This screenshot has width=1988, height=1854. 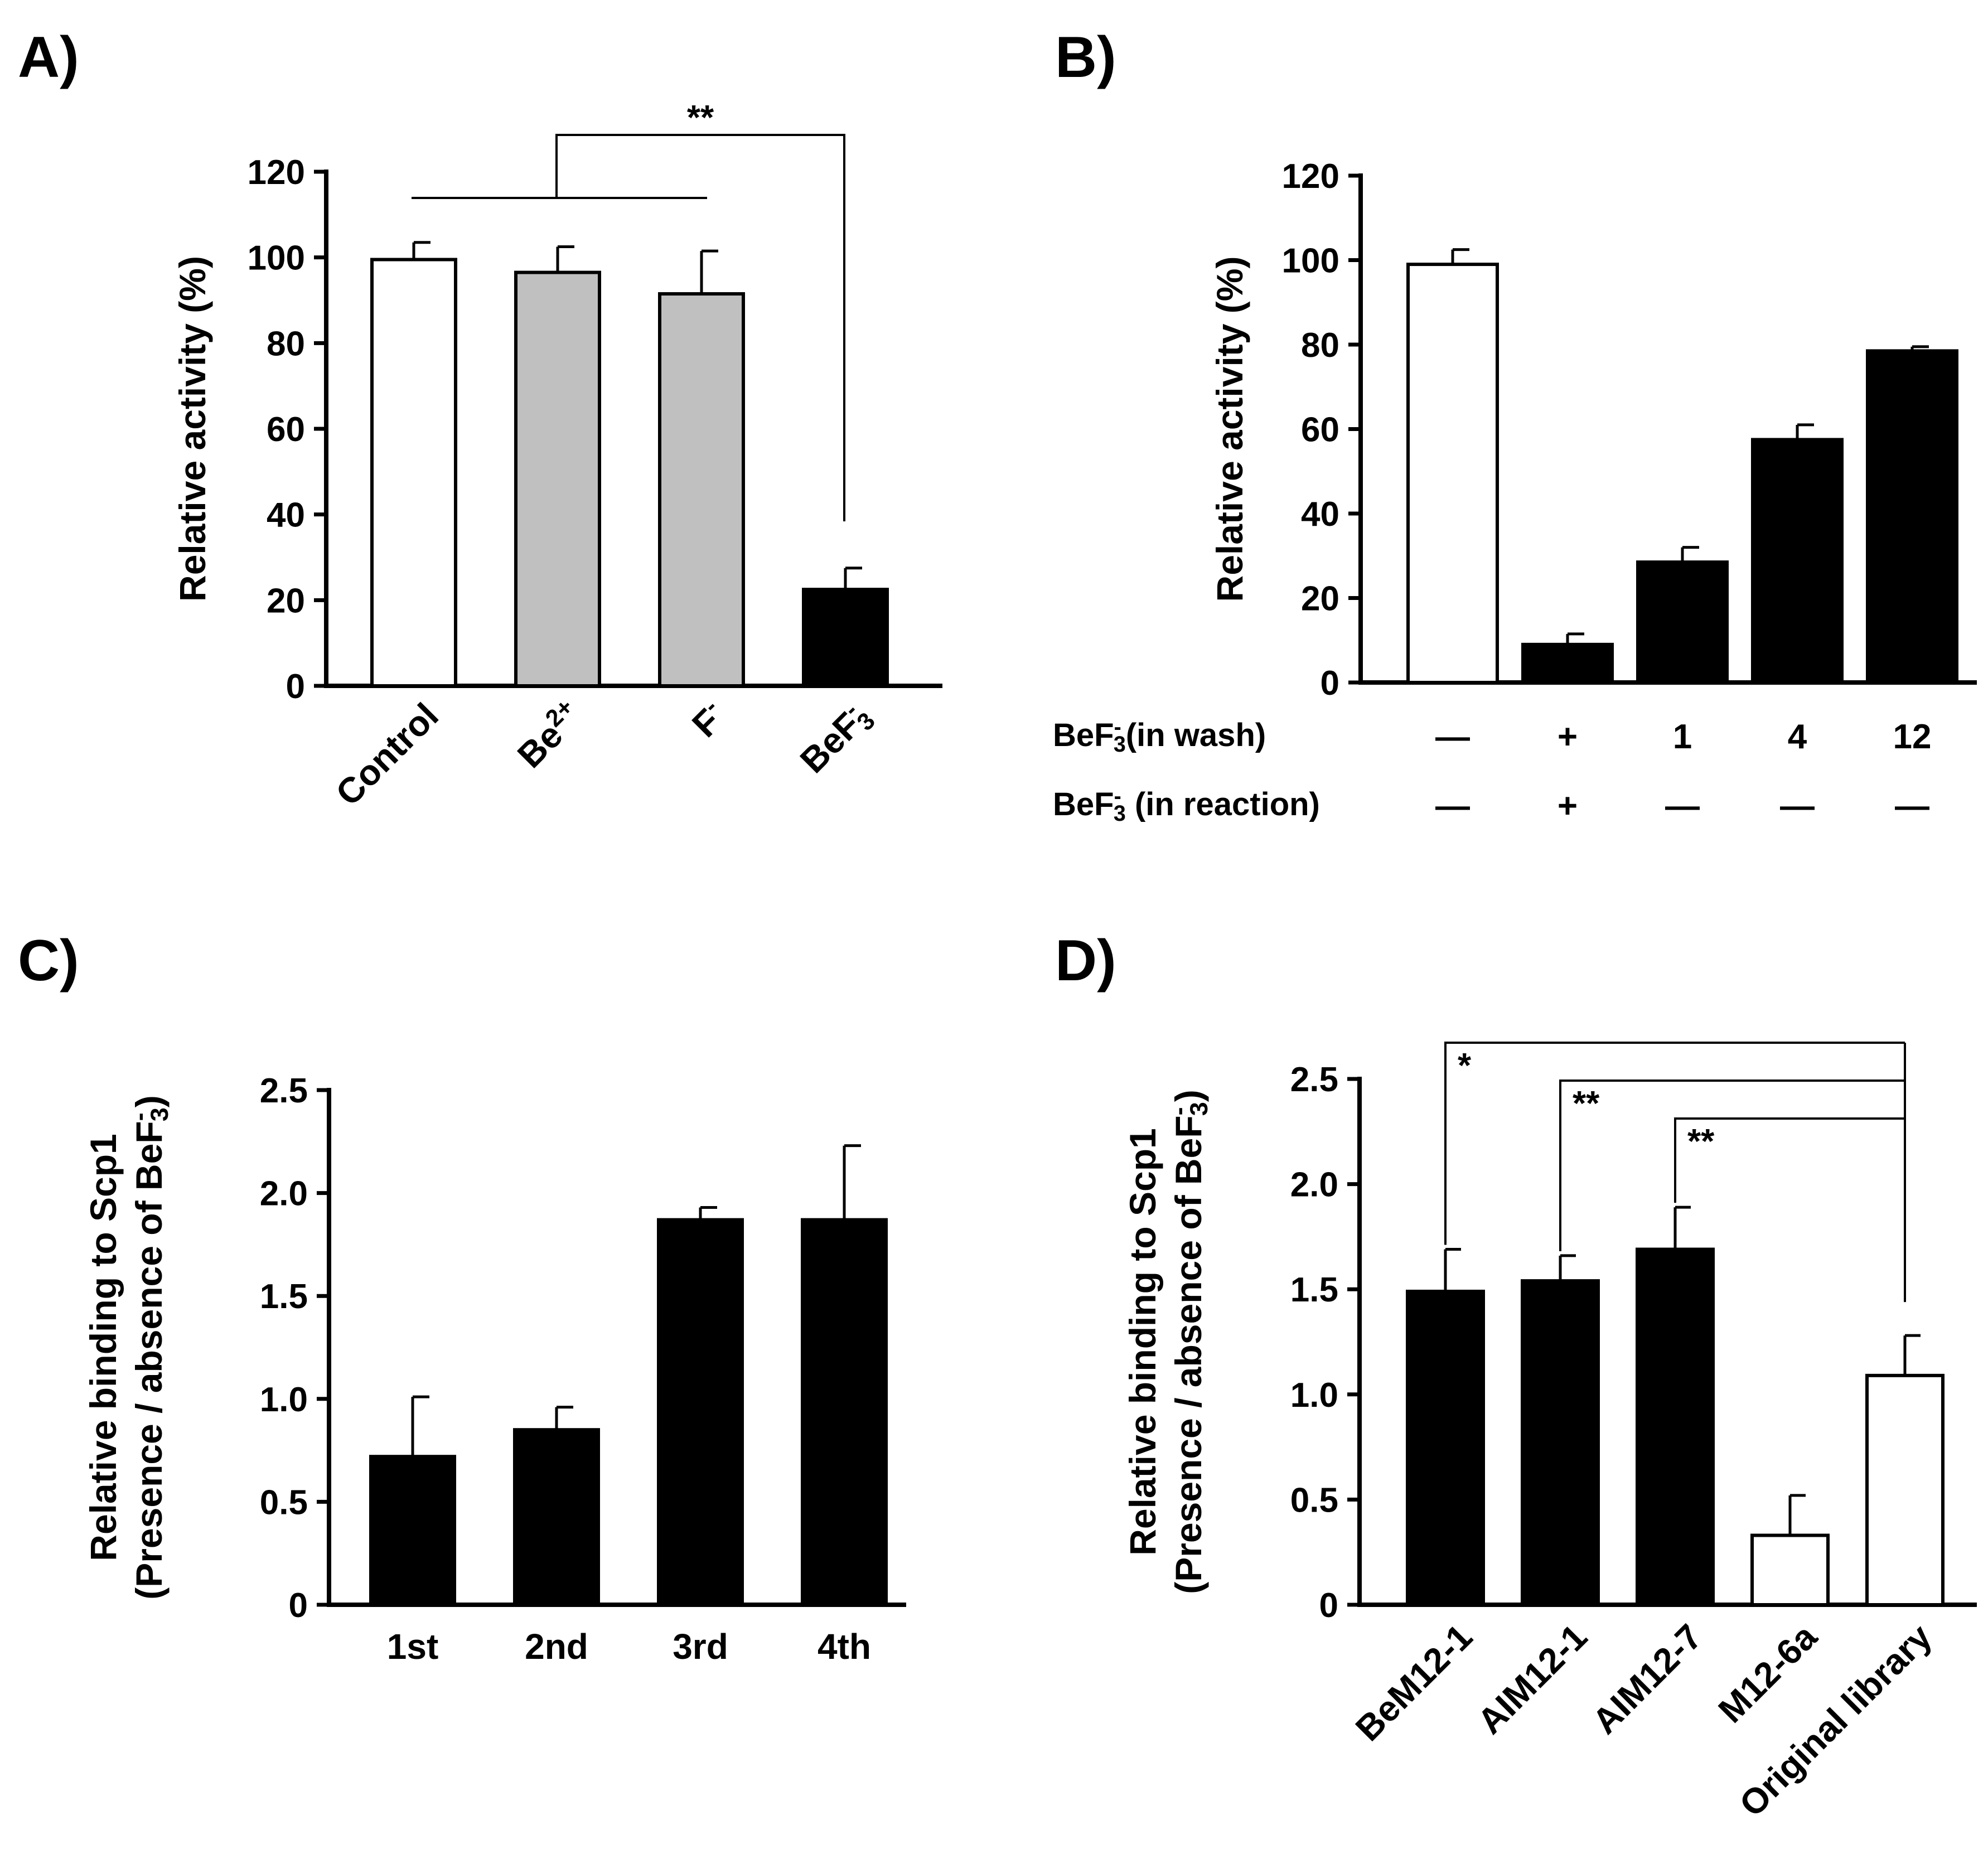 I want to click on panel-letter-a: A), so click(x=48, y=57).